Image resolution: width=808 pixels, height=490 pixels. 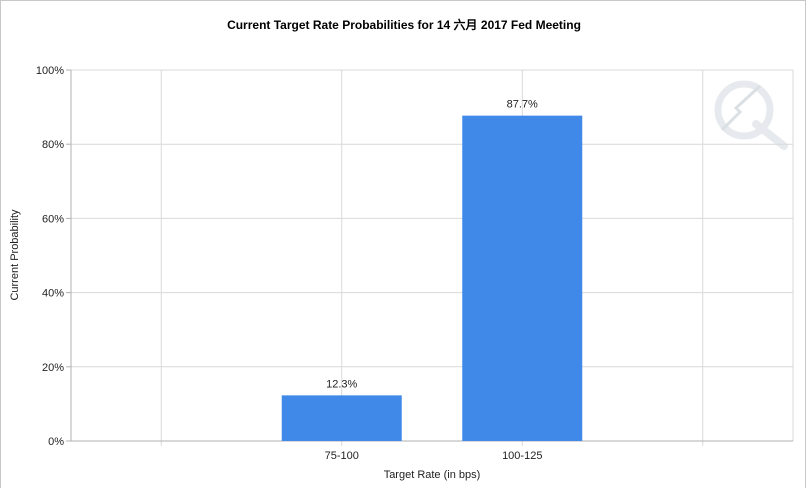 What do you see at coordinates (53, 368) in the screenshot?
I see `y-tick-label: 20%` at bounding box center [53, 368].